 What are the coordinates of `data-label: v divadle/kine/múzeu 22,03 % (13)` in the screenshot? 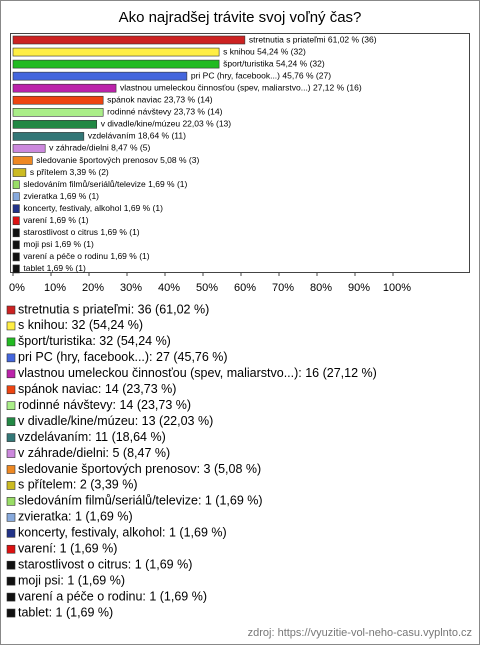 It's located at (166, 124).